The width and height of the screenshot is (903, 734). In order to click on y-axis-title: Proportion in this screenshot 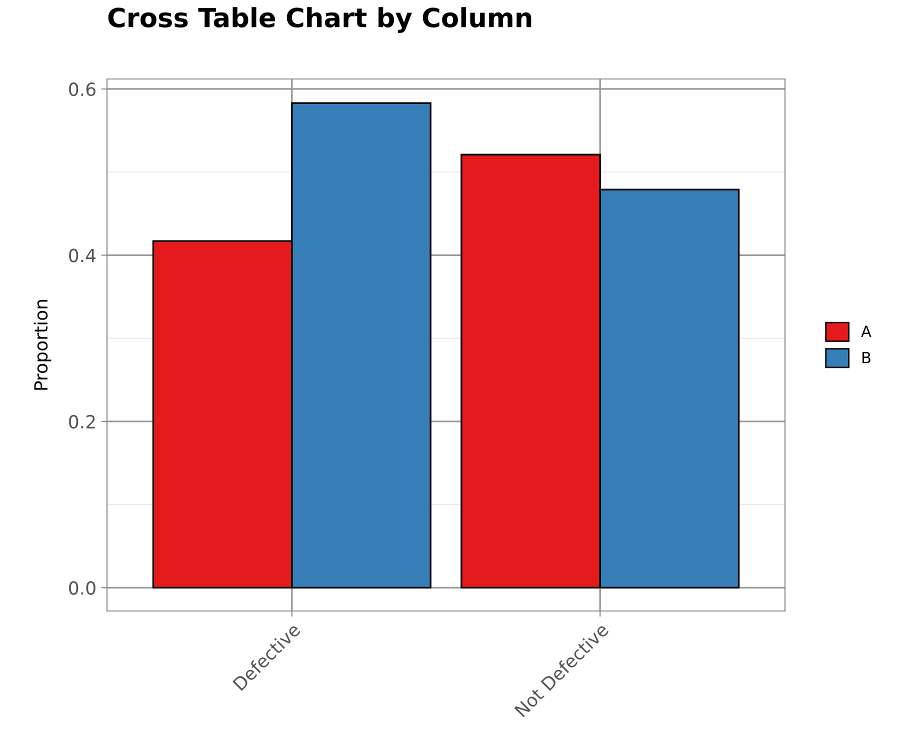, I will do `click(43, 345)`.